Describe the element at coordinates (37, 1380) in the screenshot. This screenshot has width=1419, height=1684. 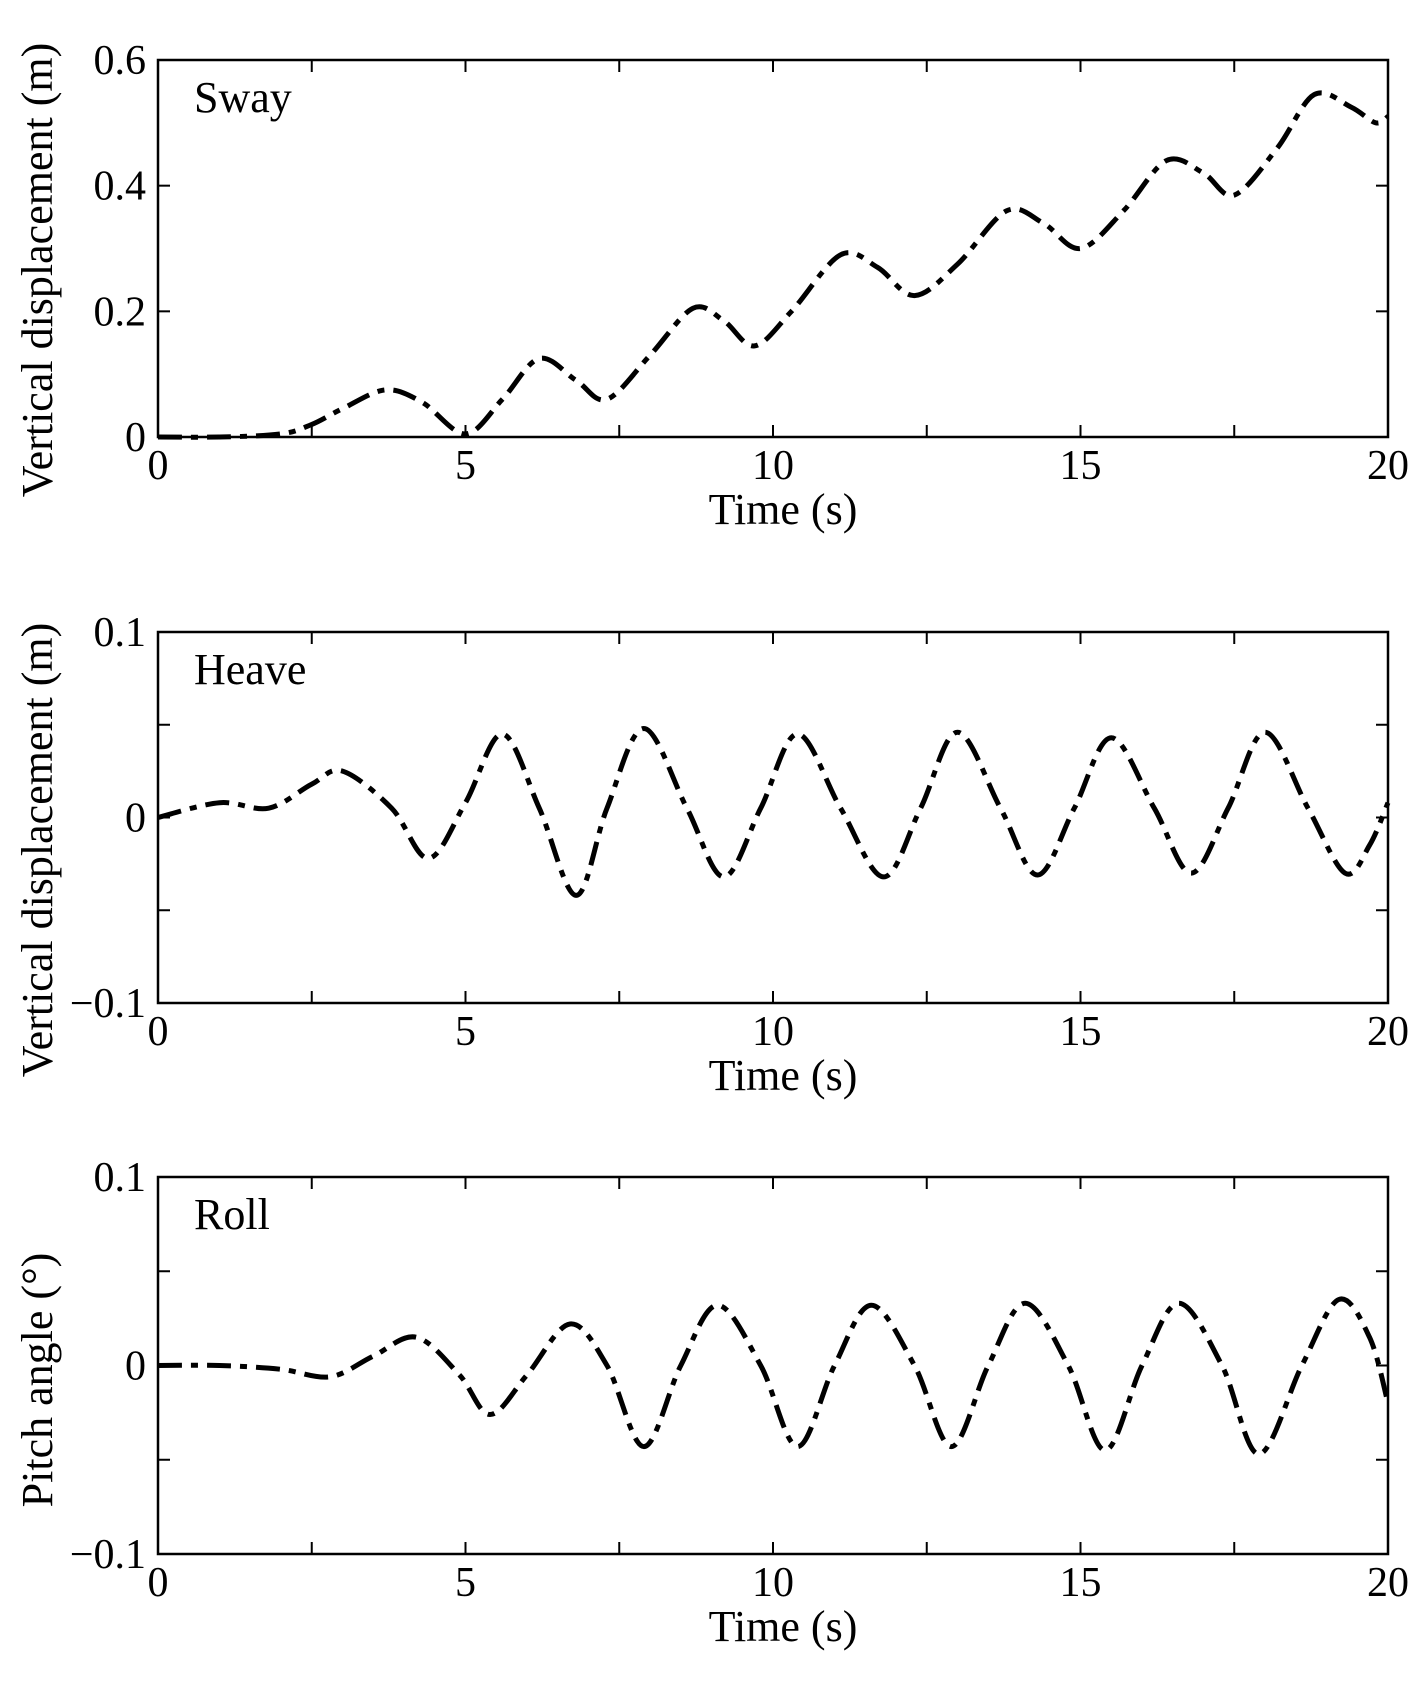
I see `y-axis-title: Pitch angle (°)` at that location.